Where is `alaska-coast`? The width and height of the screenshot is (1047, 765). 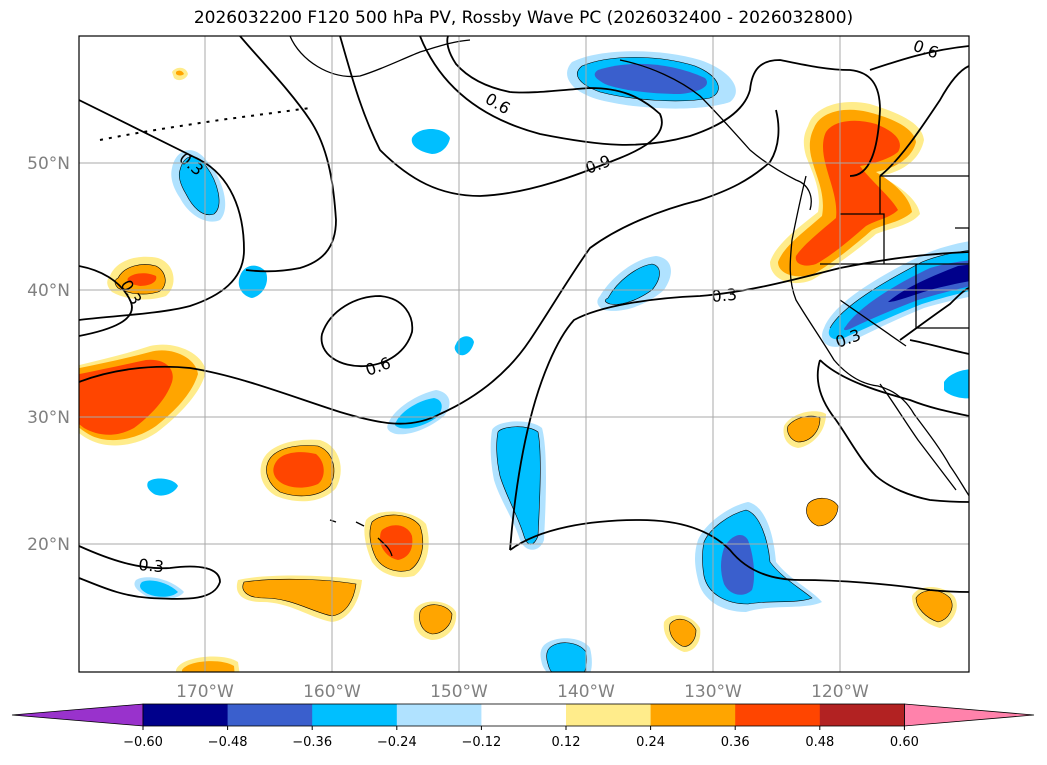
alaska-coast is located at coordinates (380, 57).